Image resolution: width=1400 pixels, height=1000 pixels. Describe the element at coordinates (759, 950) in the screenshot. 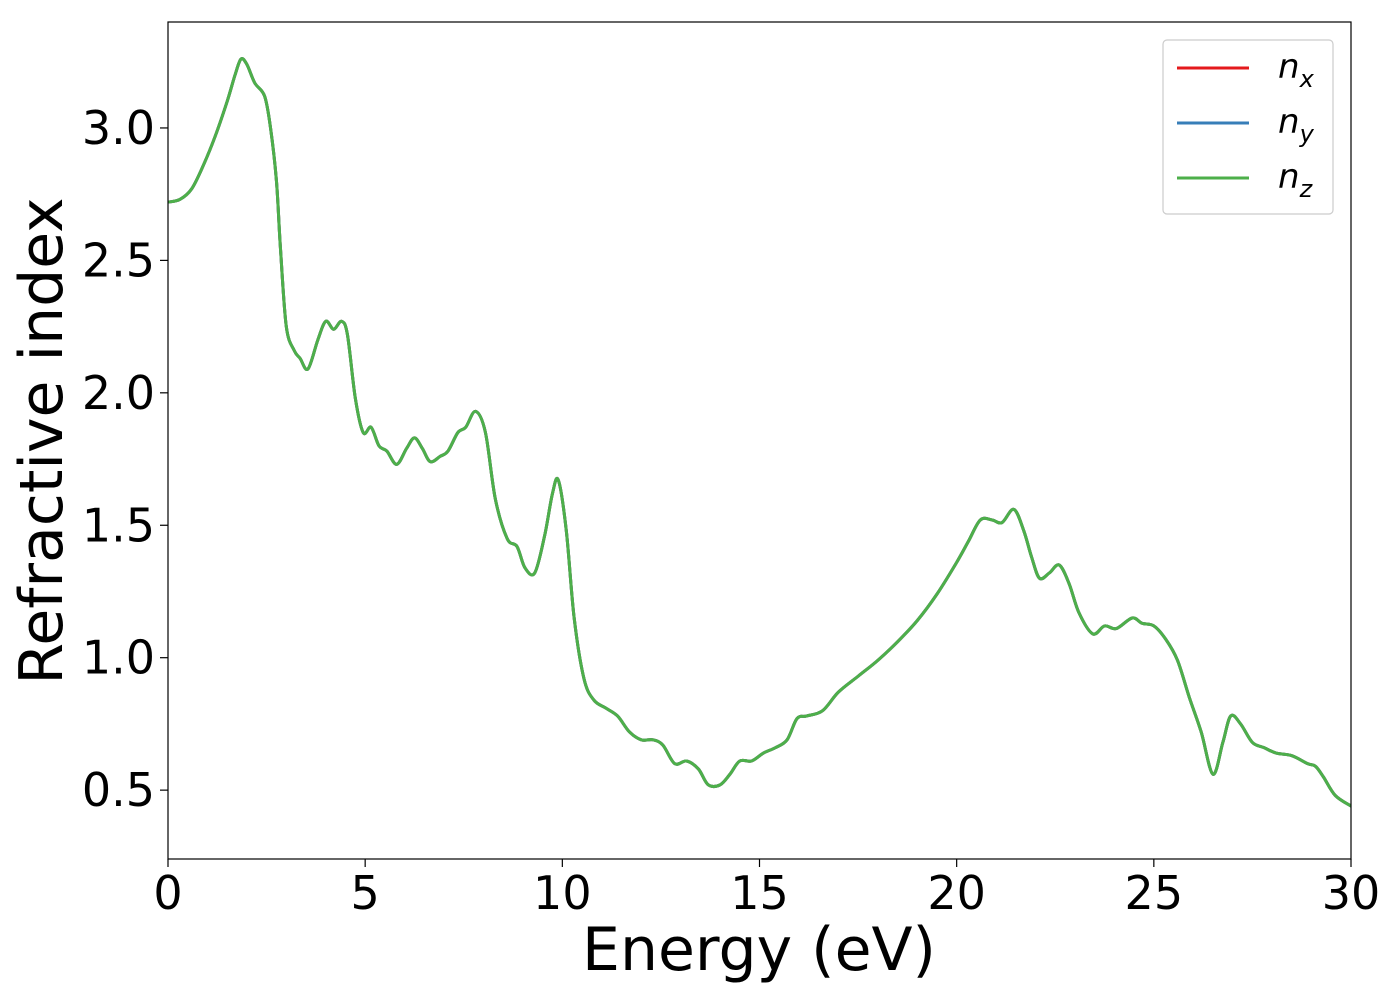

I see `x-axis-title: Energy (eV)` at that location.